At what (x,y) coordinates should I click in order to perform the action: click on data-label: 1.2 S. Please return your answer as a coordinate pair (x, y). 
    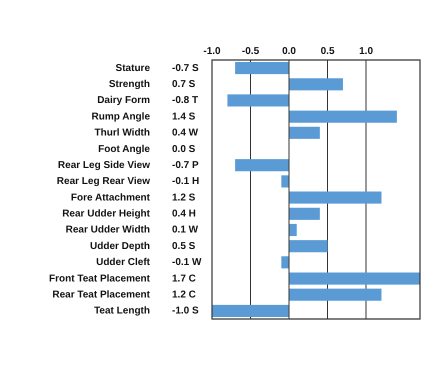
    Looking at the image, I should click on (184, 198).